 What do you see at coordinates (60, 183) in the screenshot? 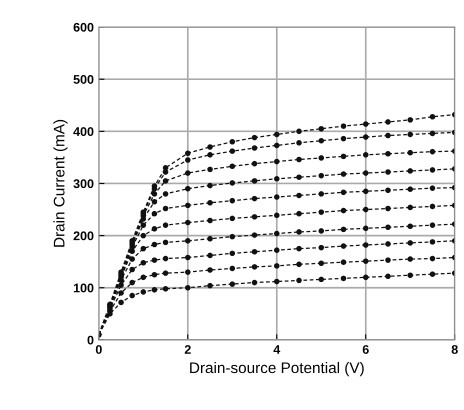
I see `y-axis-title: Drain Current (mA)` at bounding box center [60, 183].